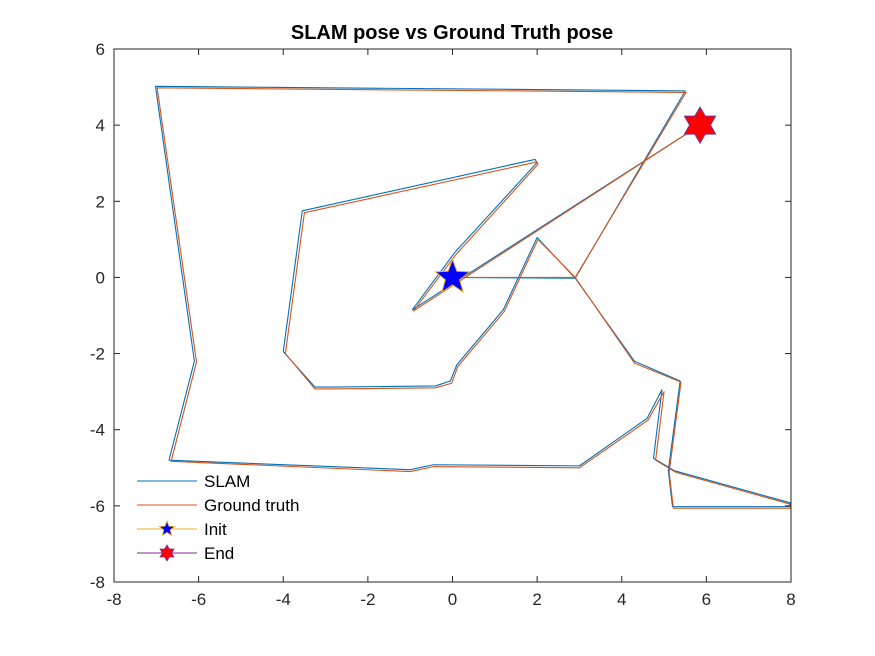 The image size is (875, 656). Describe the element at coordinates (452, 33) in the screenshot. I see `chart-title: SLAM pose vs Ground Truth pose` at that location.